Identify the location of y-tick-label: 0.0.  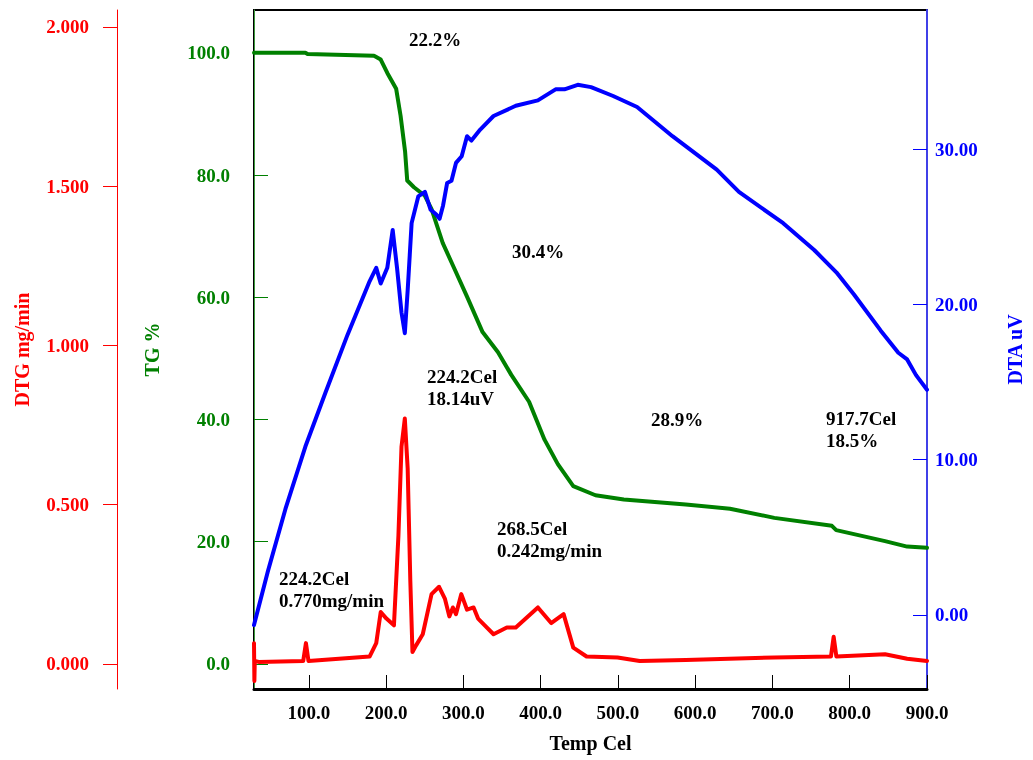
(218, 664).